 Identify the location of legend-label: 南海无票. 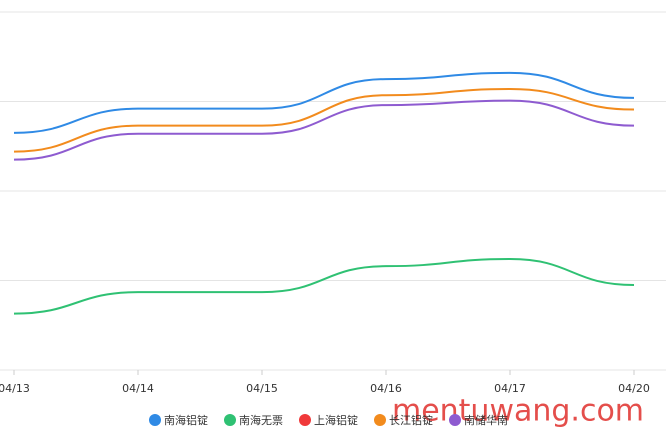
(261, 420).